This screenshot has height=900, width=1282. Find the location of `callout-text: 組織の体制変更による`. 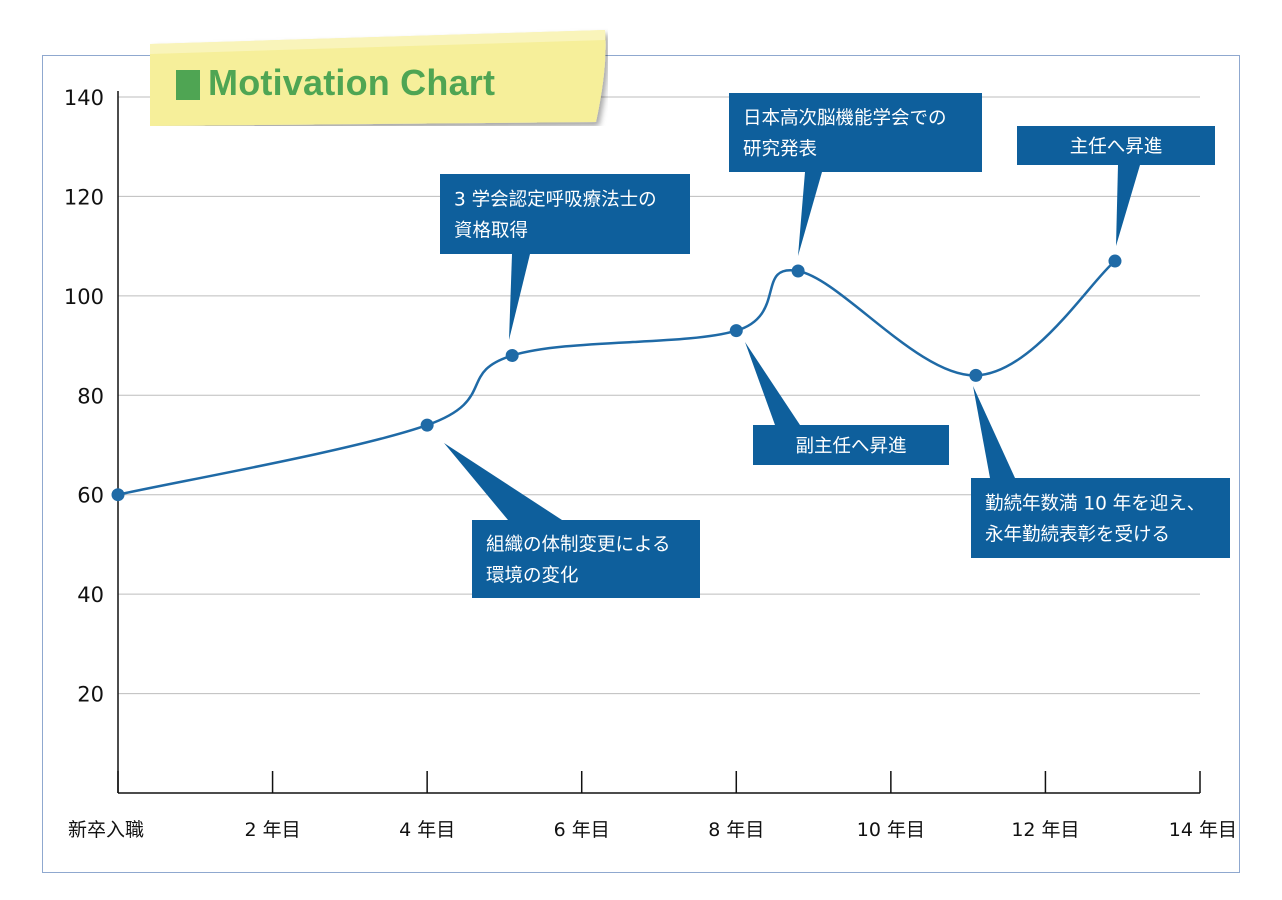

callout-text: 組織の体制変更による is located at coordinates (578, 545).